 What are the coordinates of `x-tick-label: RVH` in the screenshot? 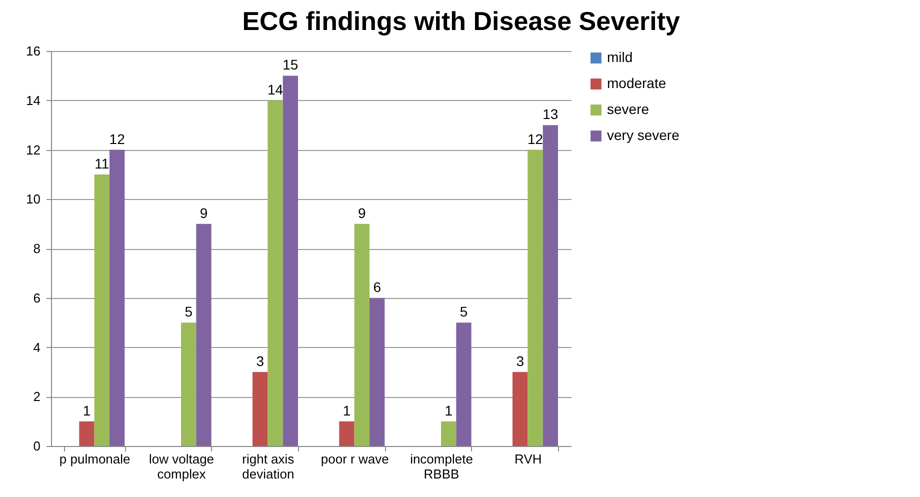 It's located at (528, 459).